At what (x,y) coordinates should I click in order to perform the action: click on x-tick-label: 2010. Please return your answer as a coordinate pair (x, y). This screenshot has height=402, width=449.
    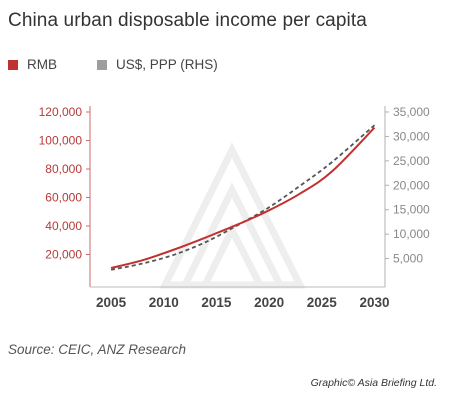
    Looking at the image, I should click on (164, 302).